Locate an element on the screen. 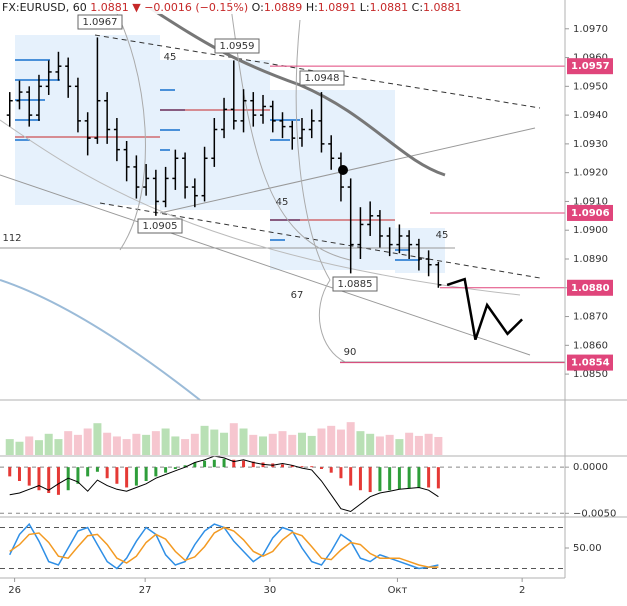  y-tick-label: 1.0920 is located at coordinates (590, 173).